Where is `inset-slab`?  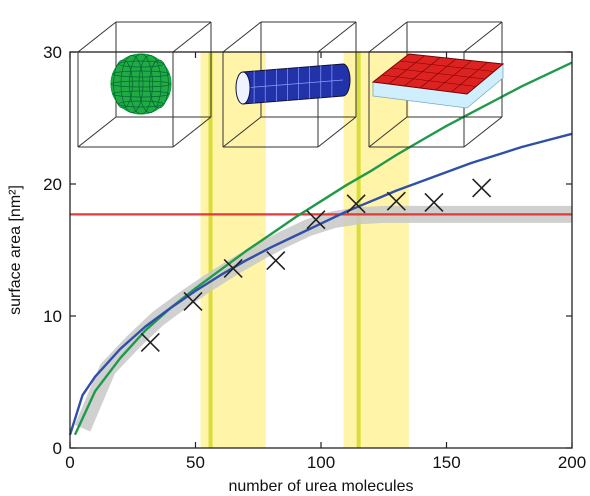 inset-slab is located at coordinates (436, 84).